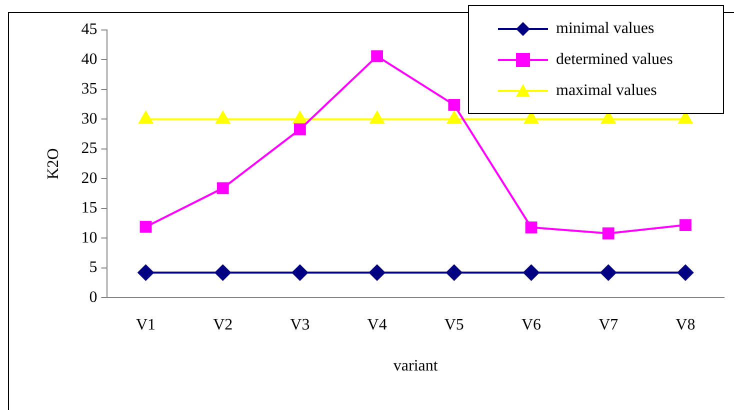 This screenshot has height=410, width=734. What do you see at coordinates (89, 208) in the screenshot?
I see `y-tick-label: 15` at bounding box center [89, 208].